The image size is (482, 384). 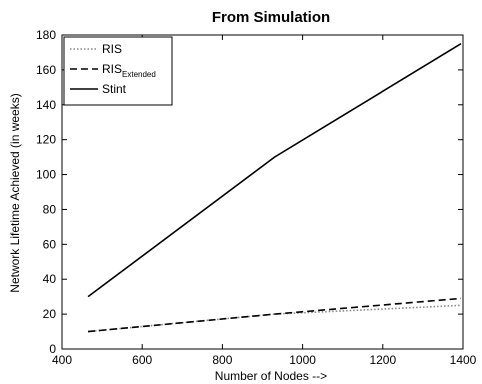 What do you see at coordinates (274, 318) in the screenshot?
I see `series-line-dotted` at bounding box center [274, 318].